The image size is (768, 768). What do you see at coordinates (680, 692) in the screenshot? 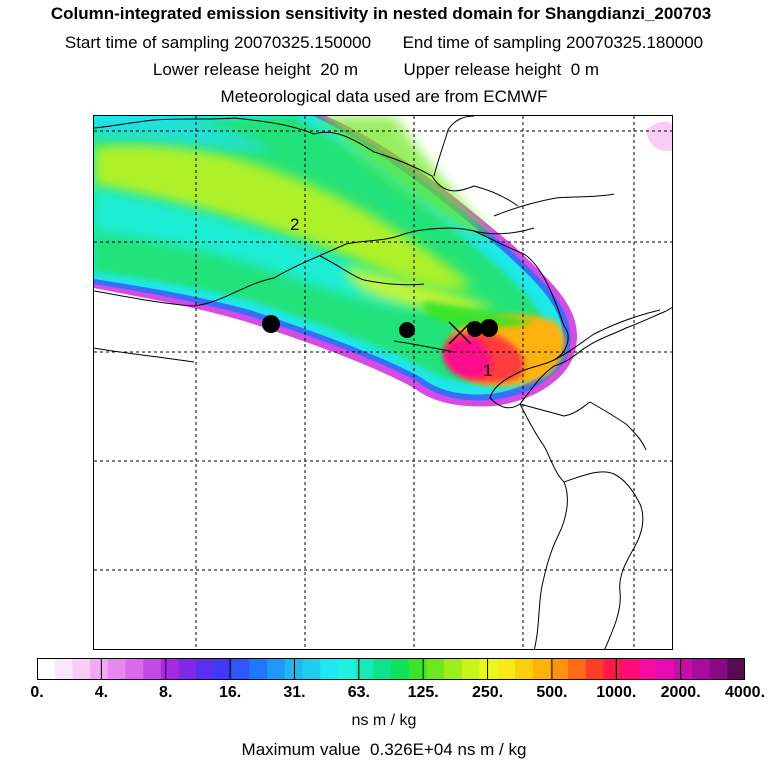
I see `color-scale-tick-label: 2000.` at bounding box center [680, 692].